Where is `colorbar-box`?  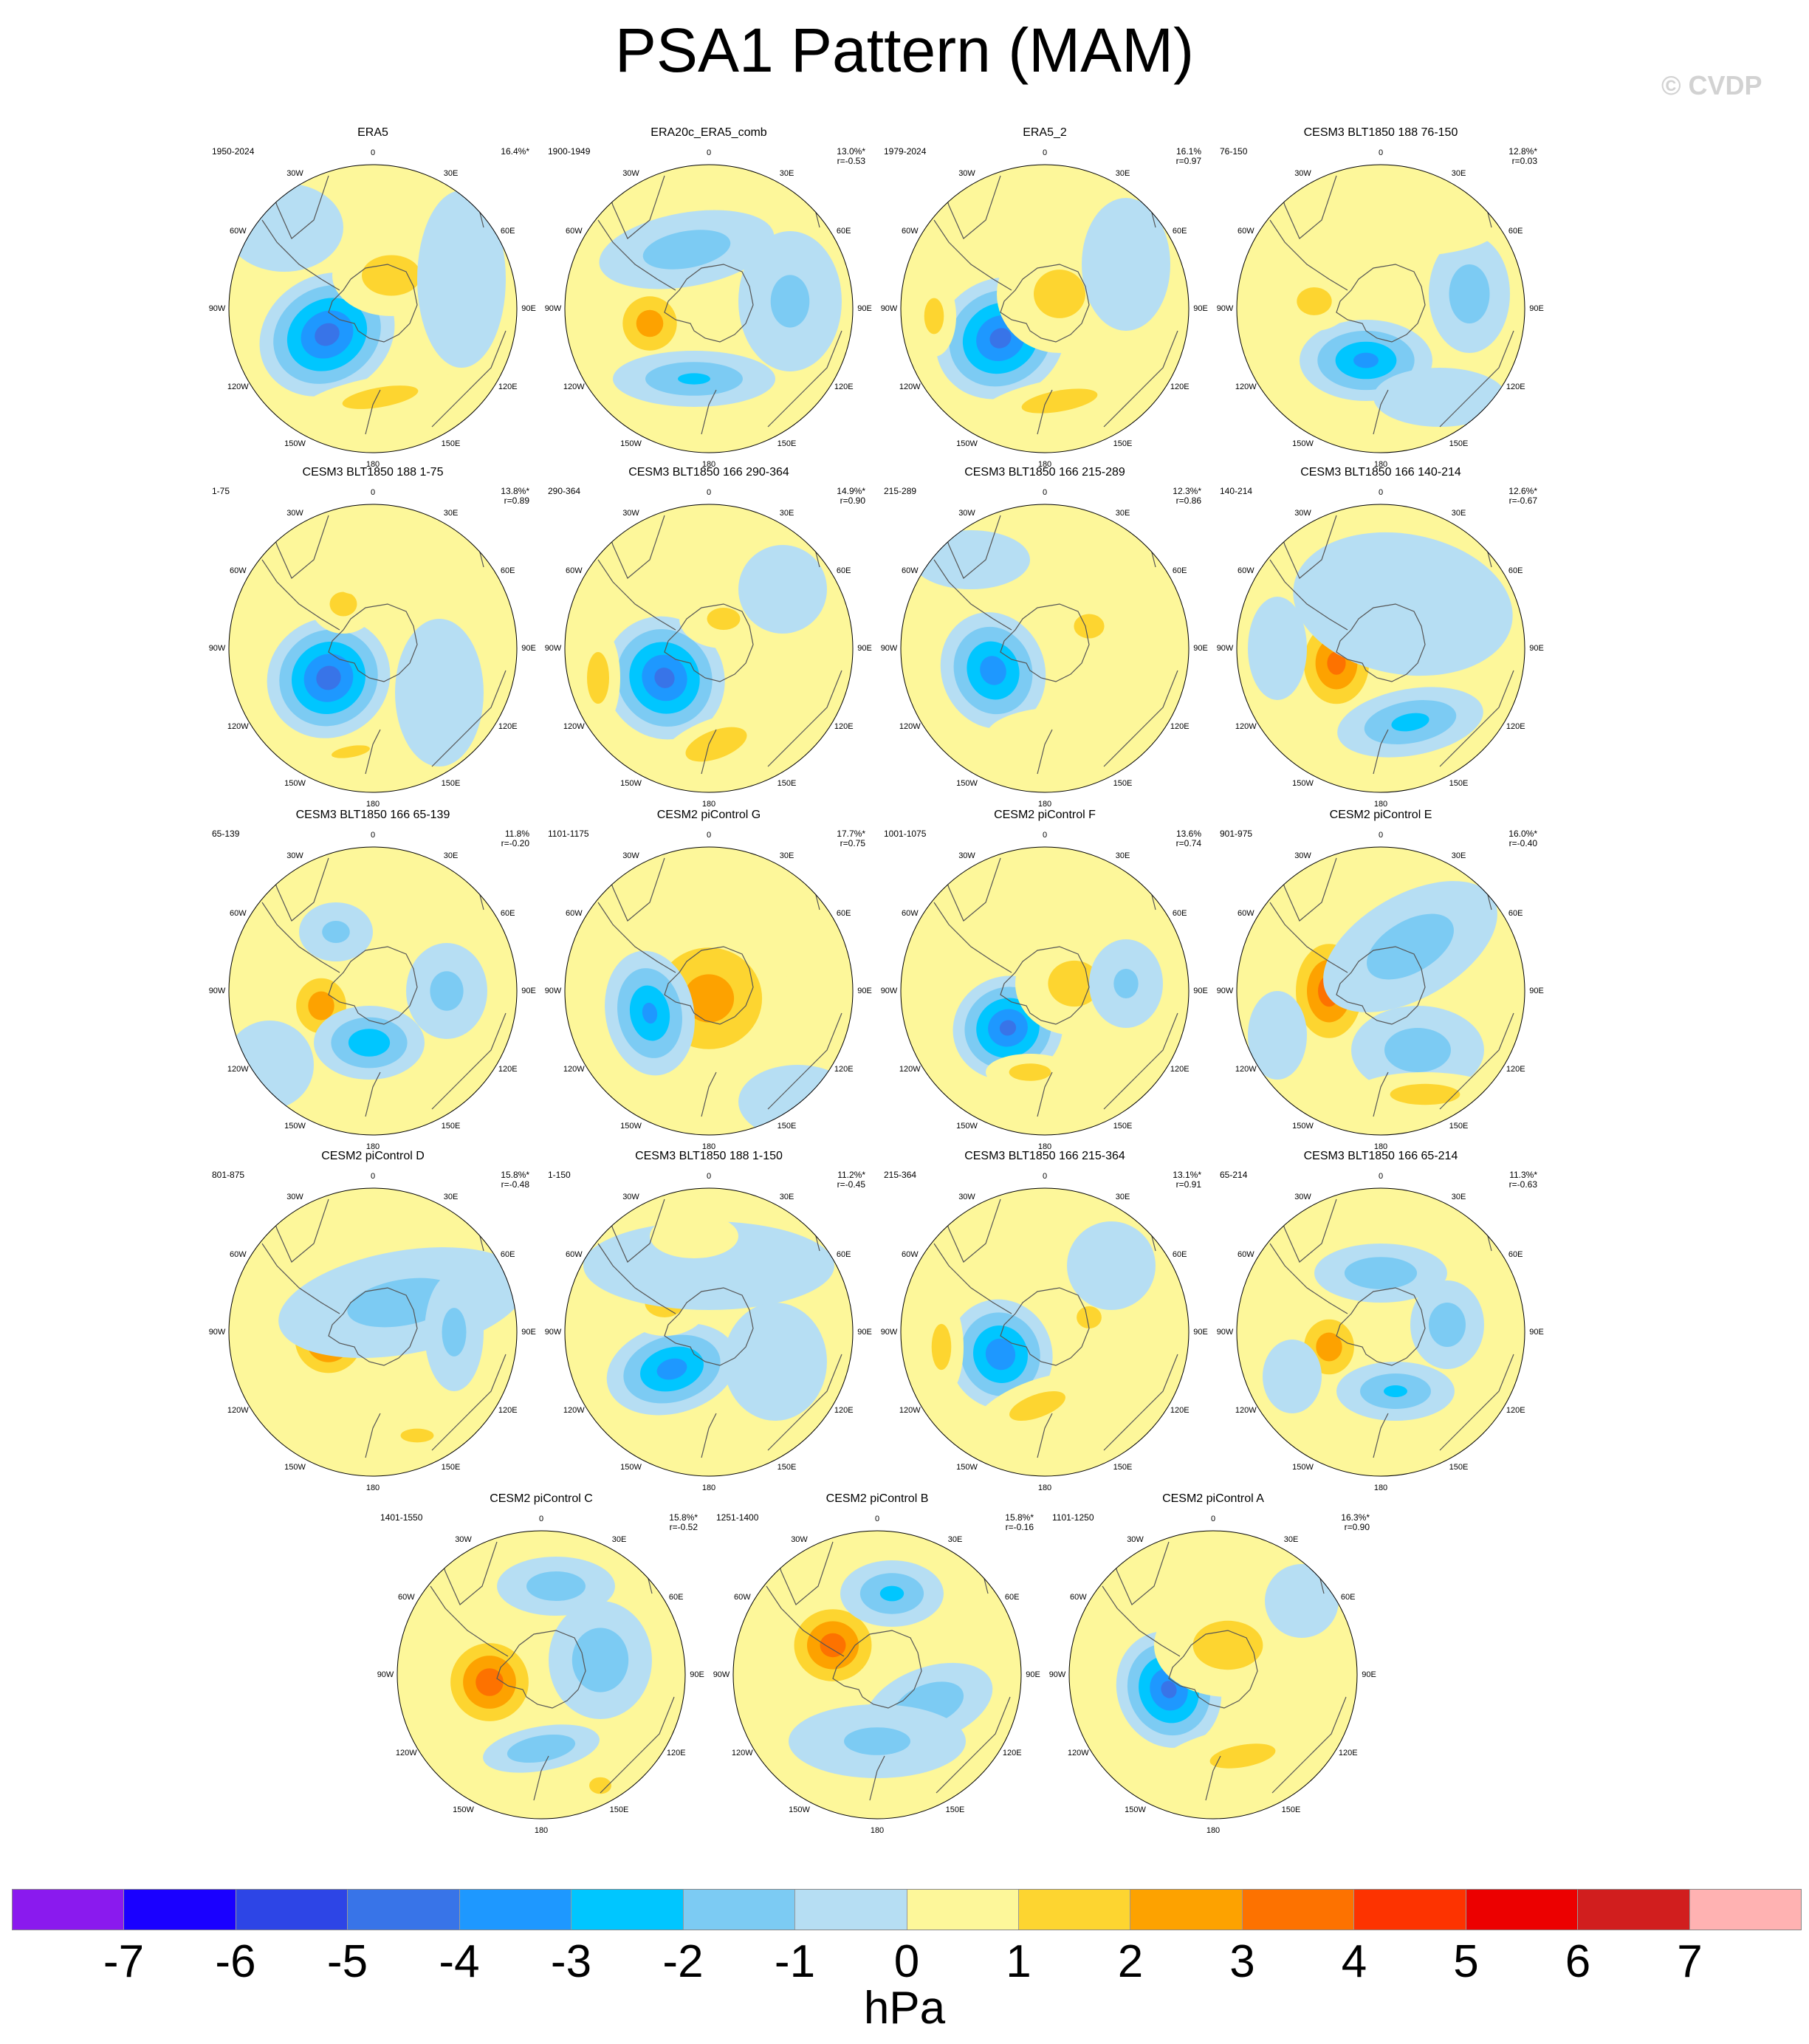
colorbar-box is located at coordinates (515, 1910).